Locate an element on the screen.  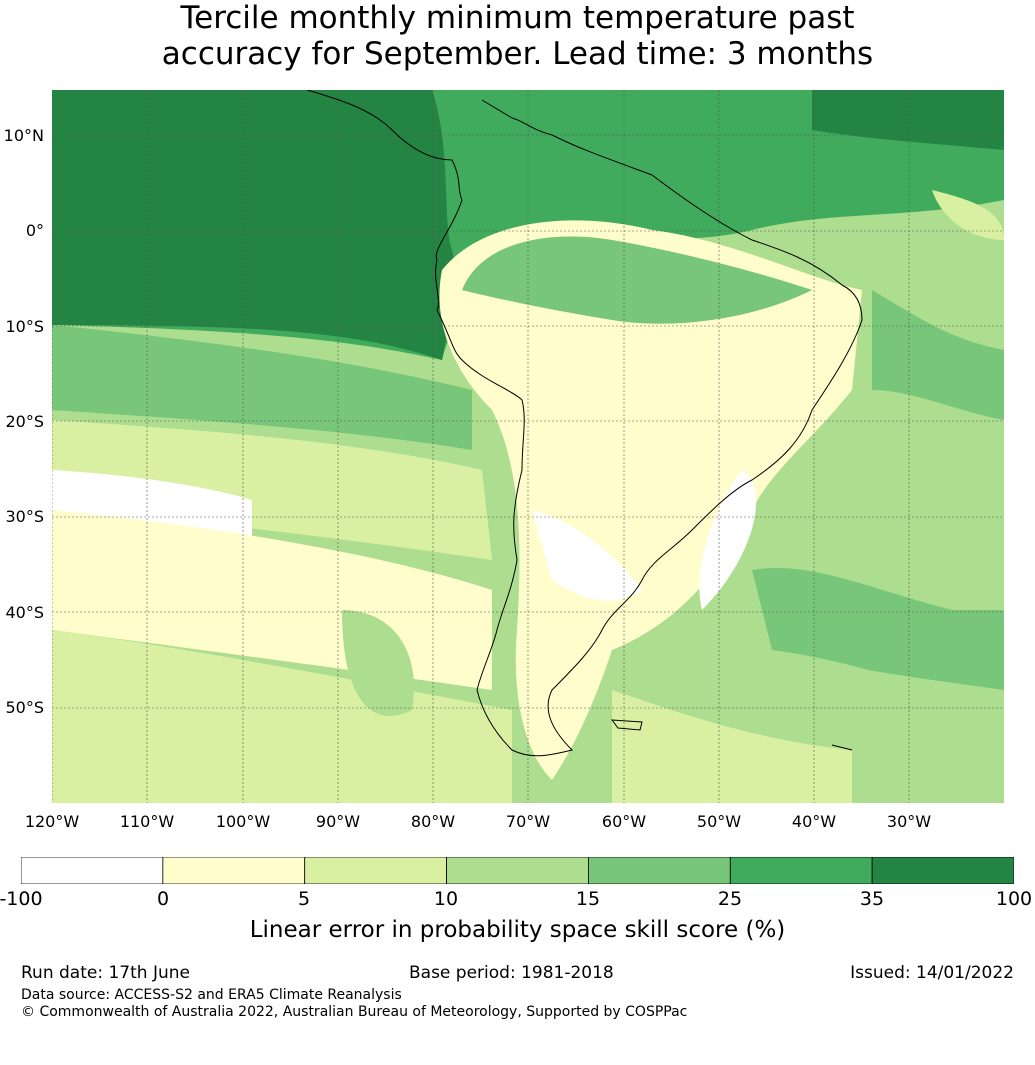
lon-label-60w: 60°W is located at coordinates (624, 821).